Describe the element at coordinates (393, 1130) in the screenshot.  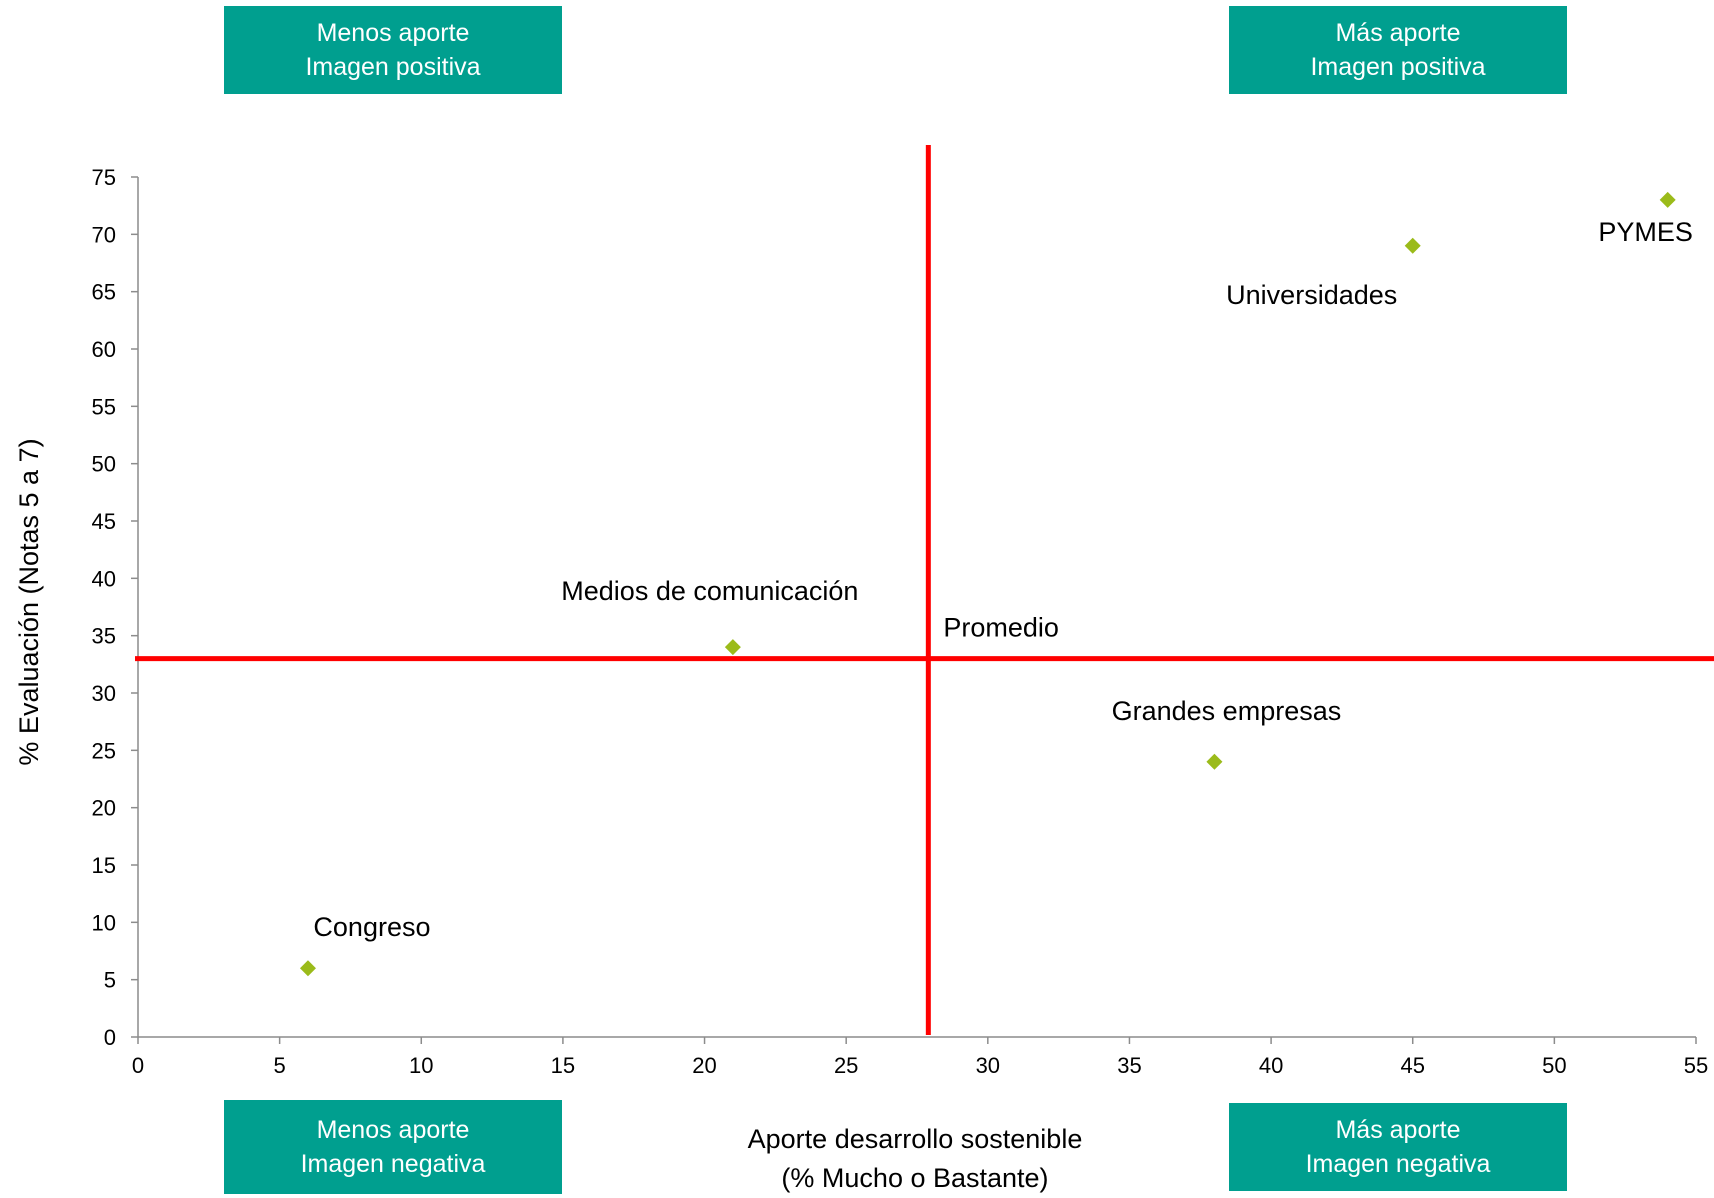
I see `quadrant-bottom-left-line1: Menos aporte` at that location.